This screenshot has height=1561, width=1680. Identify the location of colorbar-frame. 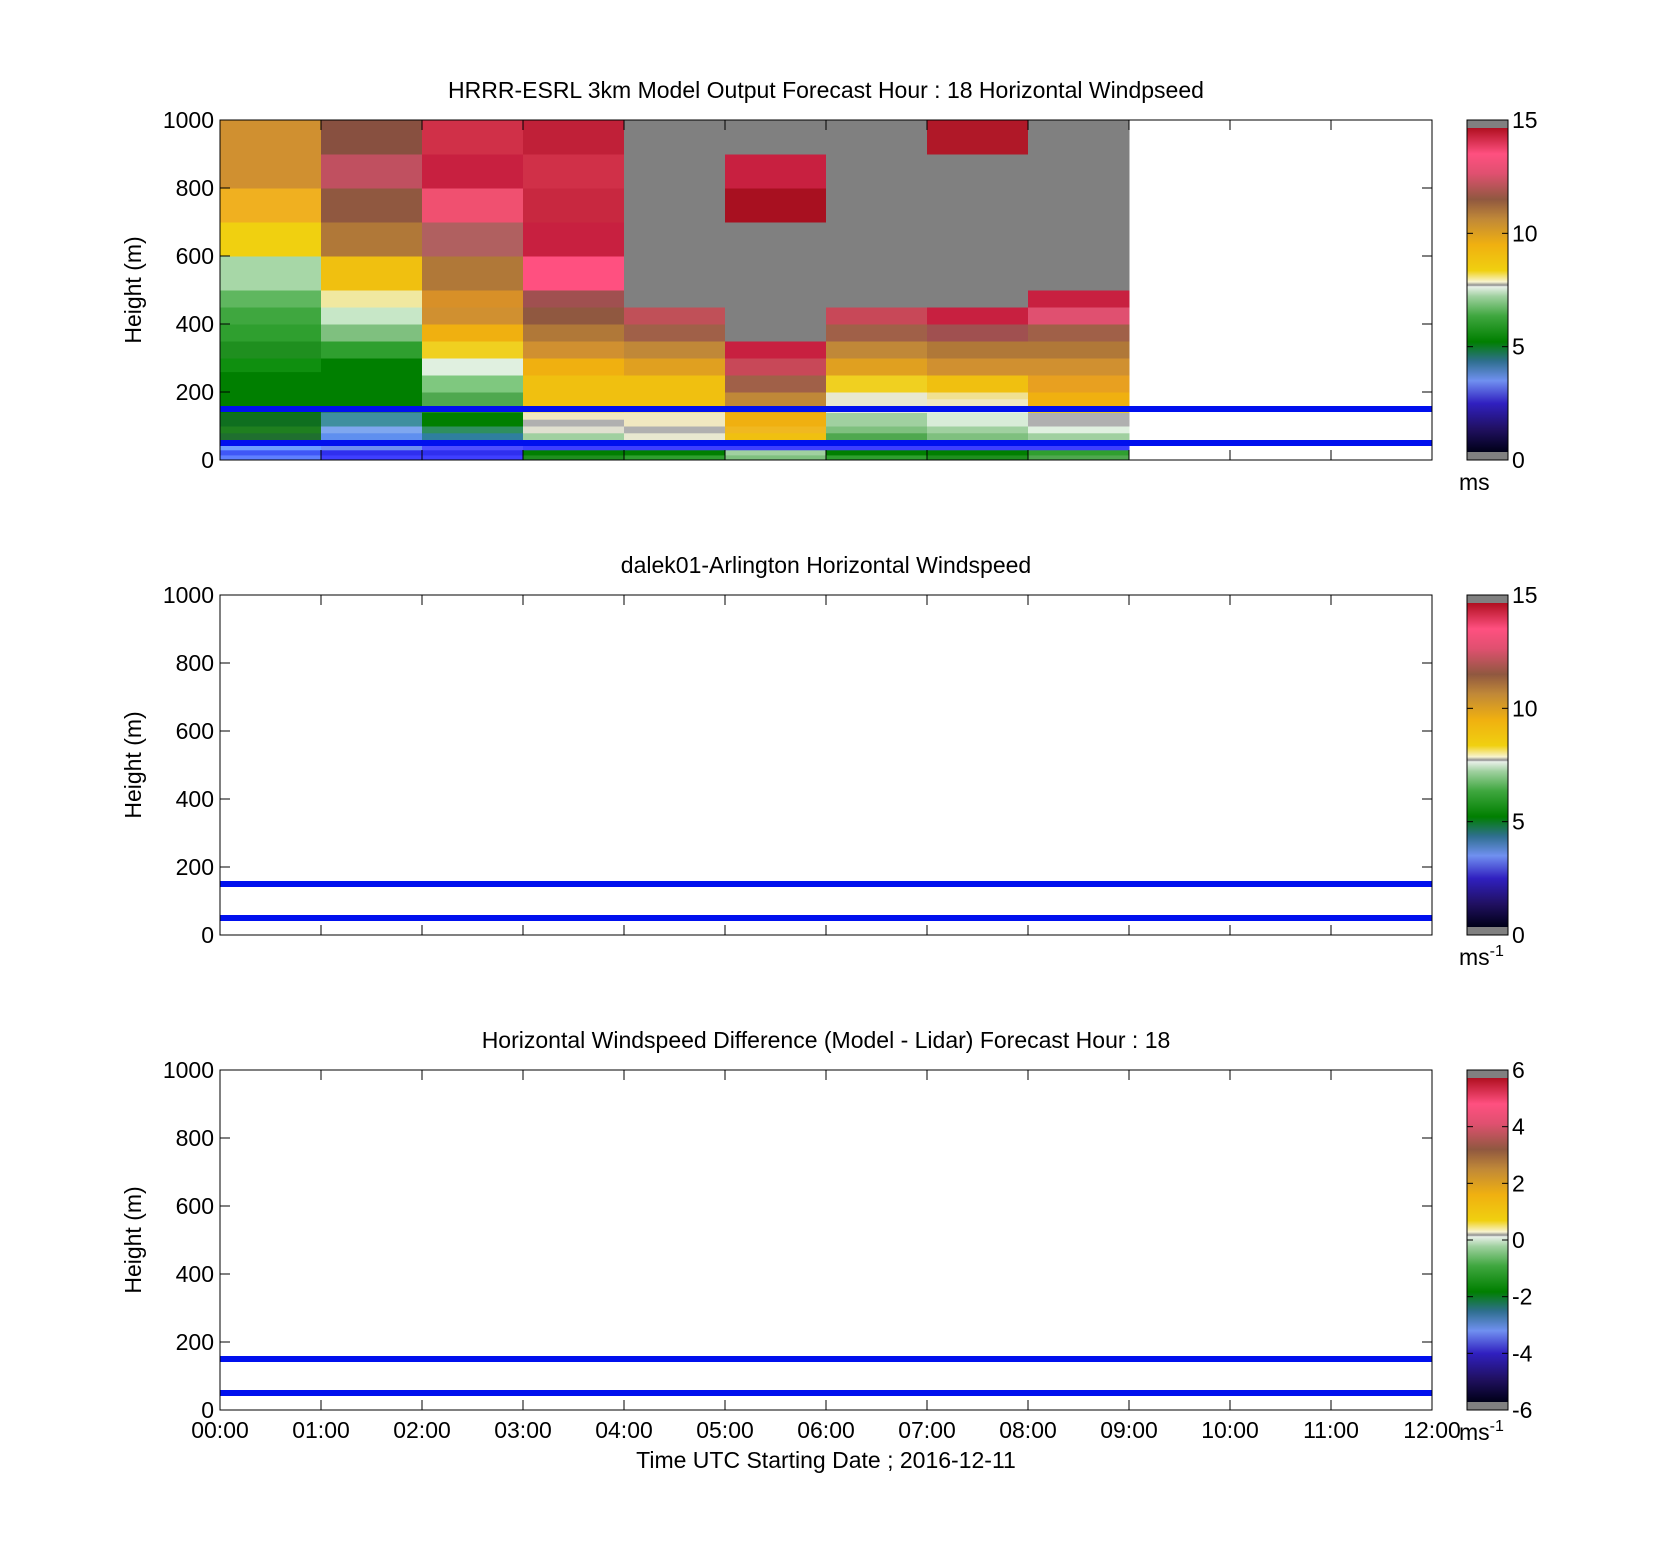
(1487, 765).